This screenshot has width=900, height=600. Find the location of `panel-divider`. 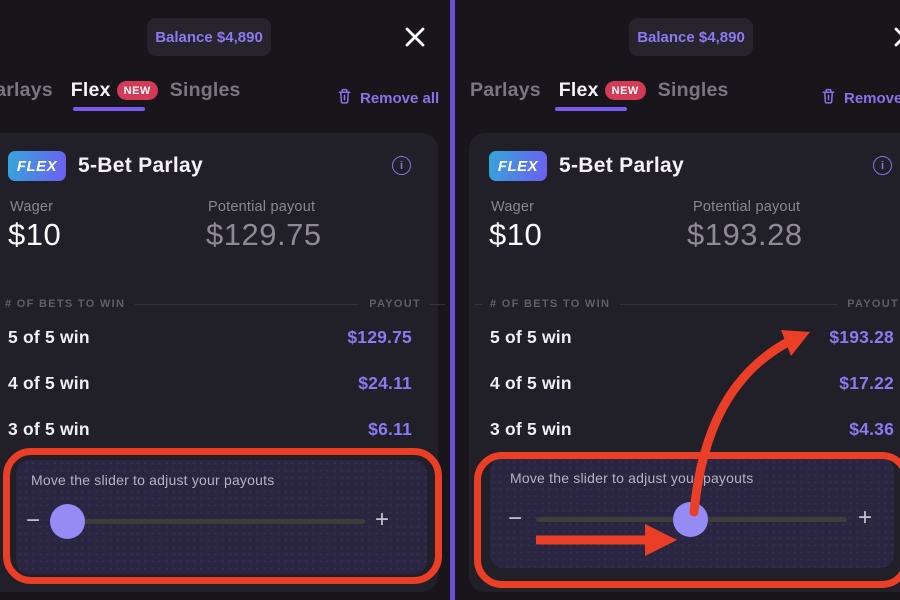

panel-divider is located at coordinates (452, 300).